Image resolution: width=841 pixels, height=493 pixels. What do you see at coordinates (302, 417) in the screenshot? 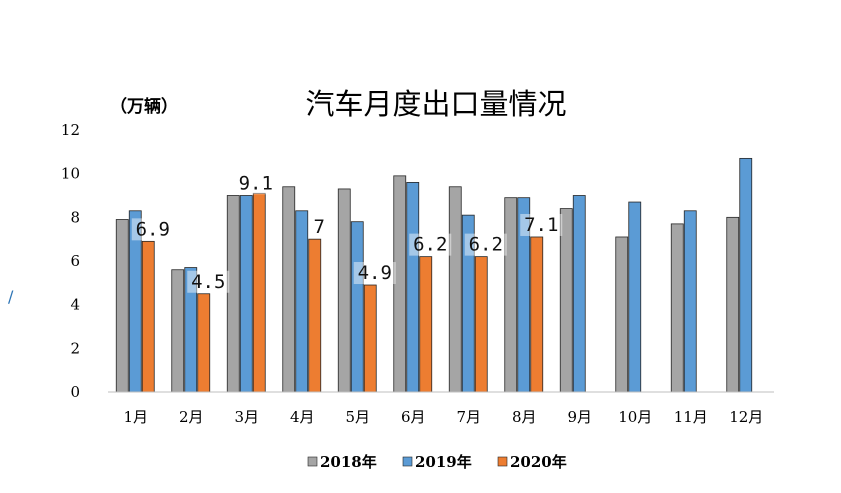
I see `x-tick-label: 4月` at bounding box center [302, 417].